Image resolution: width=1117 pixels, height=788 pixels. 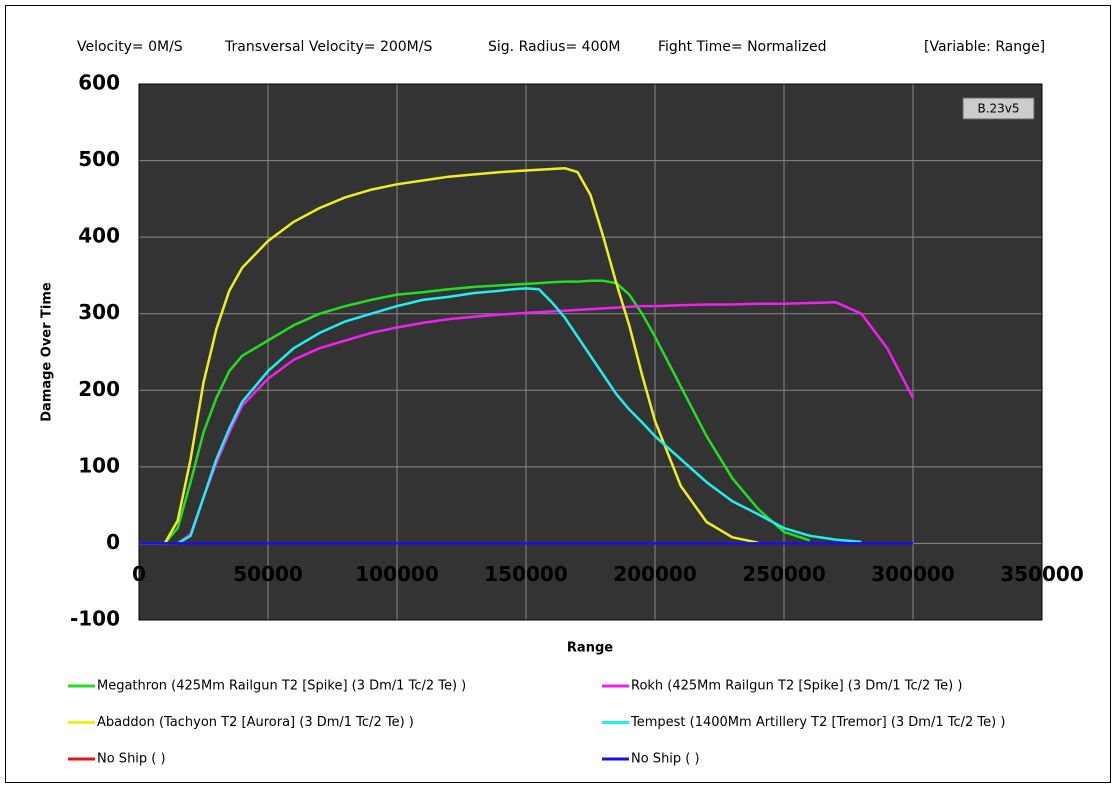 I want to click on header-item: [Variable: Range], so click(x=984, y=47).